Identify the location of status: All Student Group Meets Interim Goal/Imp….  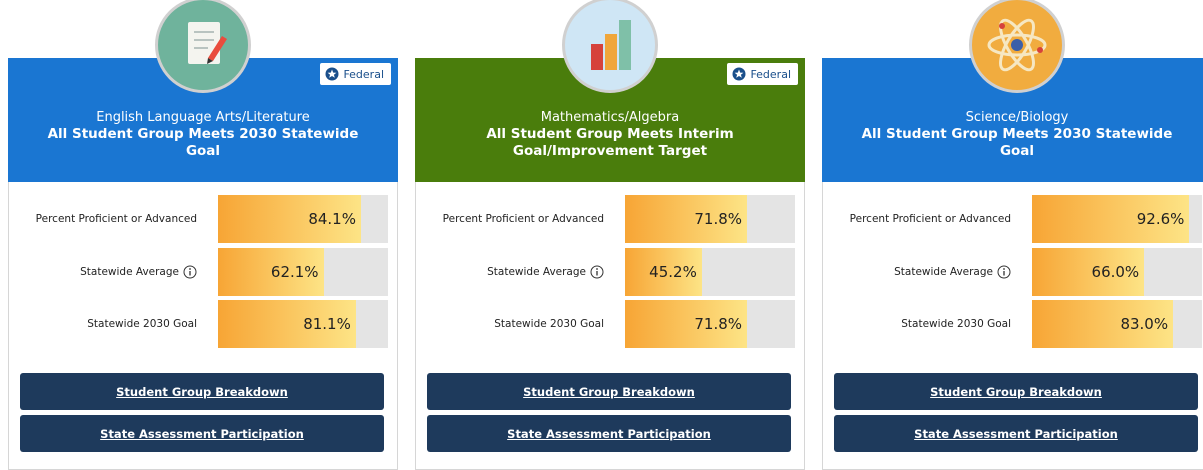
(610, 142).